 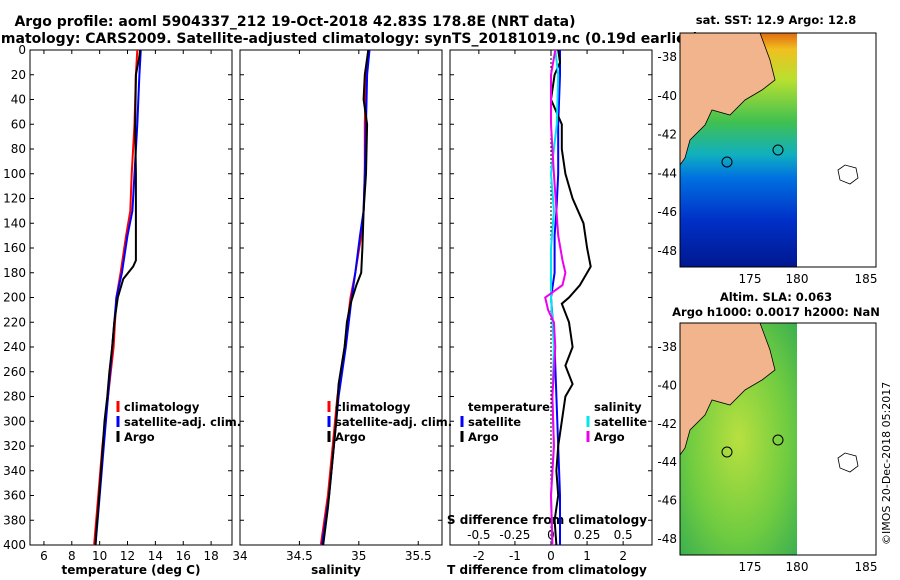 I want to click on contour-feature, so click(x=727, y=162).